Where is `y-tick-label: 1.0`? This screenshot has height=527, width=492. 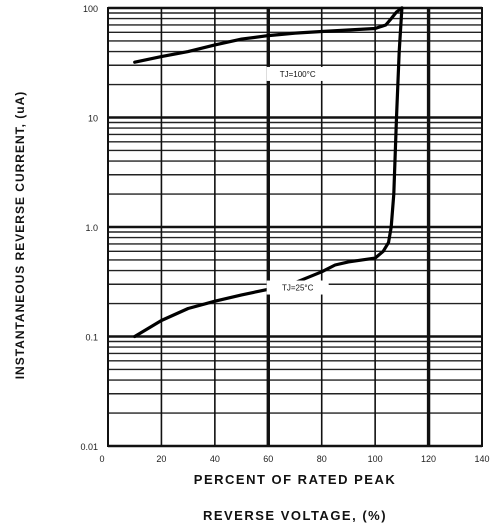
y-tick-label: 1.0 is located at coordinates (91, 228).